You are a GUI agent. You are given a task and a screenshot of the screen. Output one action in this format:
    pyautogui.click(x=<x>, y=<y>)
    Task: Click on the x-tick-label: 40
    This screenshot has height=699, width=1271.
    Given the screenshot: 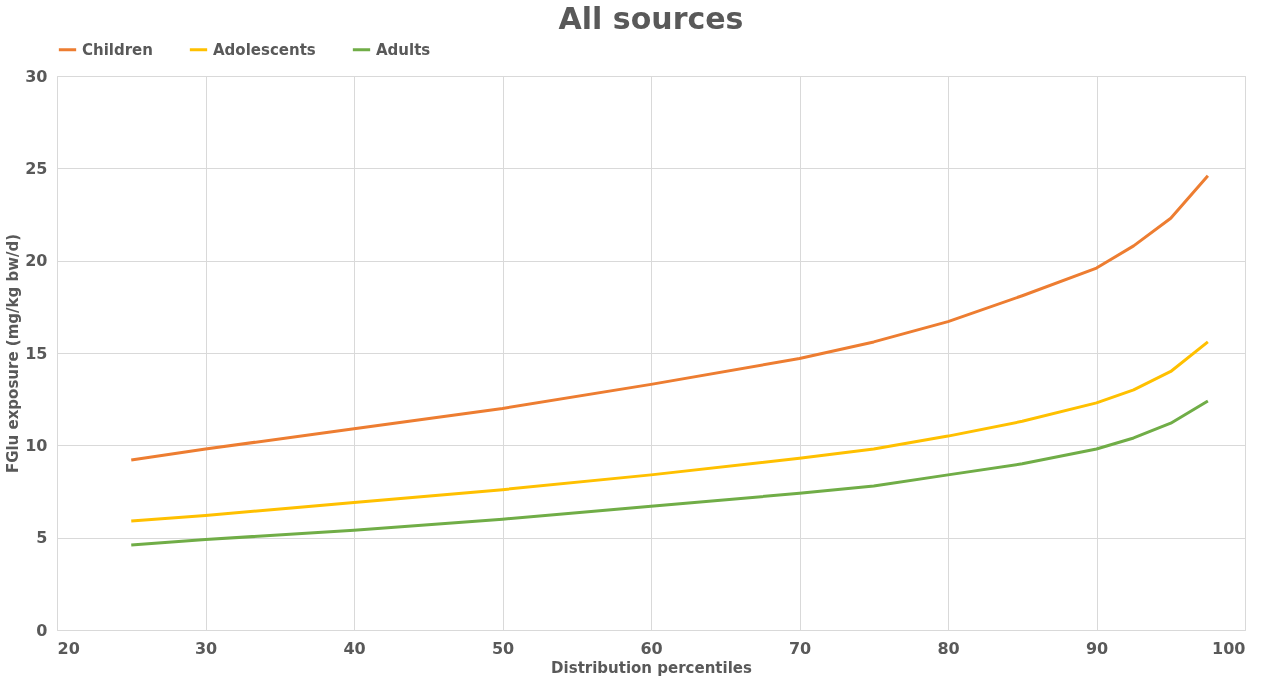 What is the action you would take?
    pyautogui.click(x=354, y=648)
    